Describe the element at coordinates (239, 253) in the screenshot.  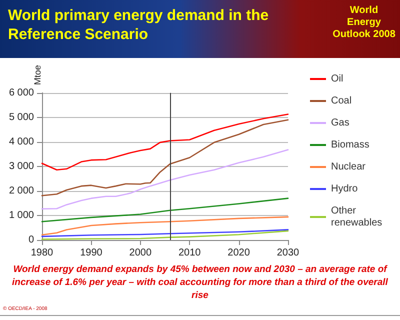
I see `x-tick-label: 2020` at that location.